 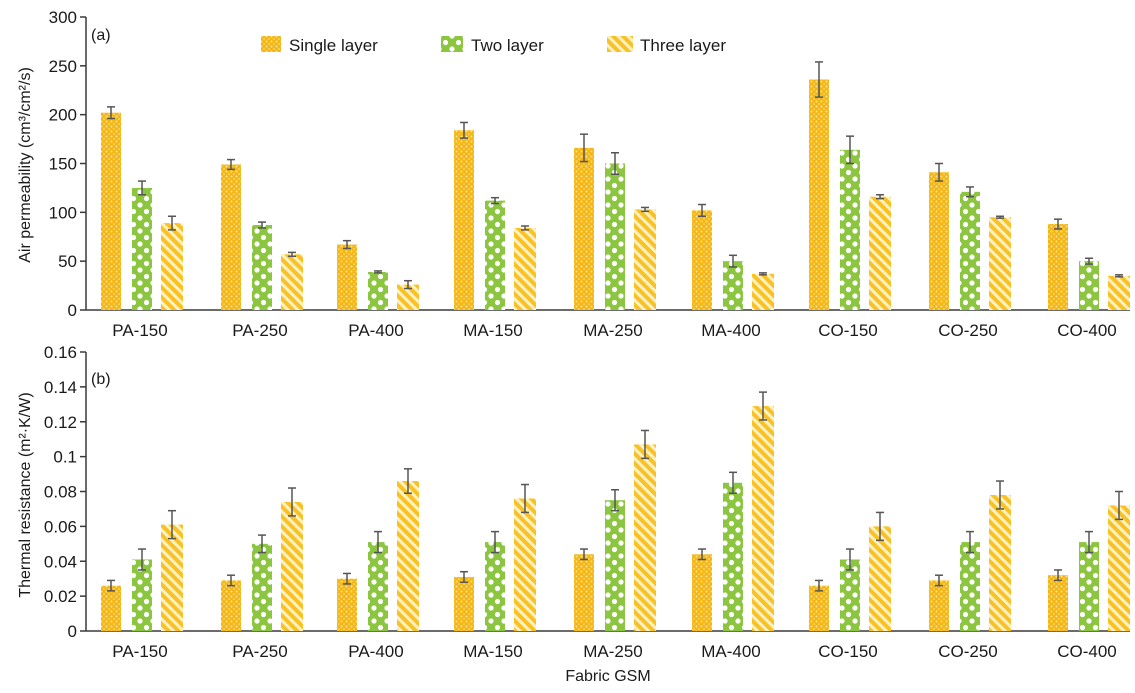 I want to click on panel-a-label: (a), so click(x=101, y=35).